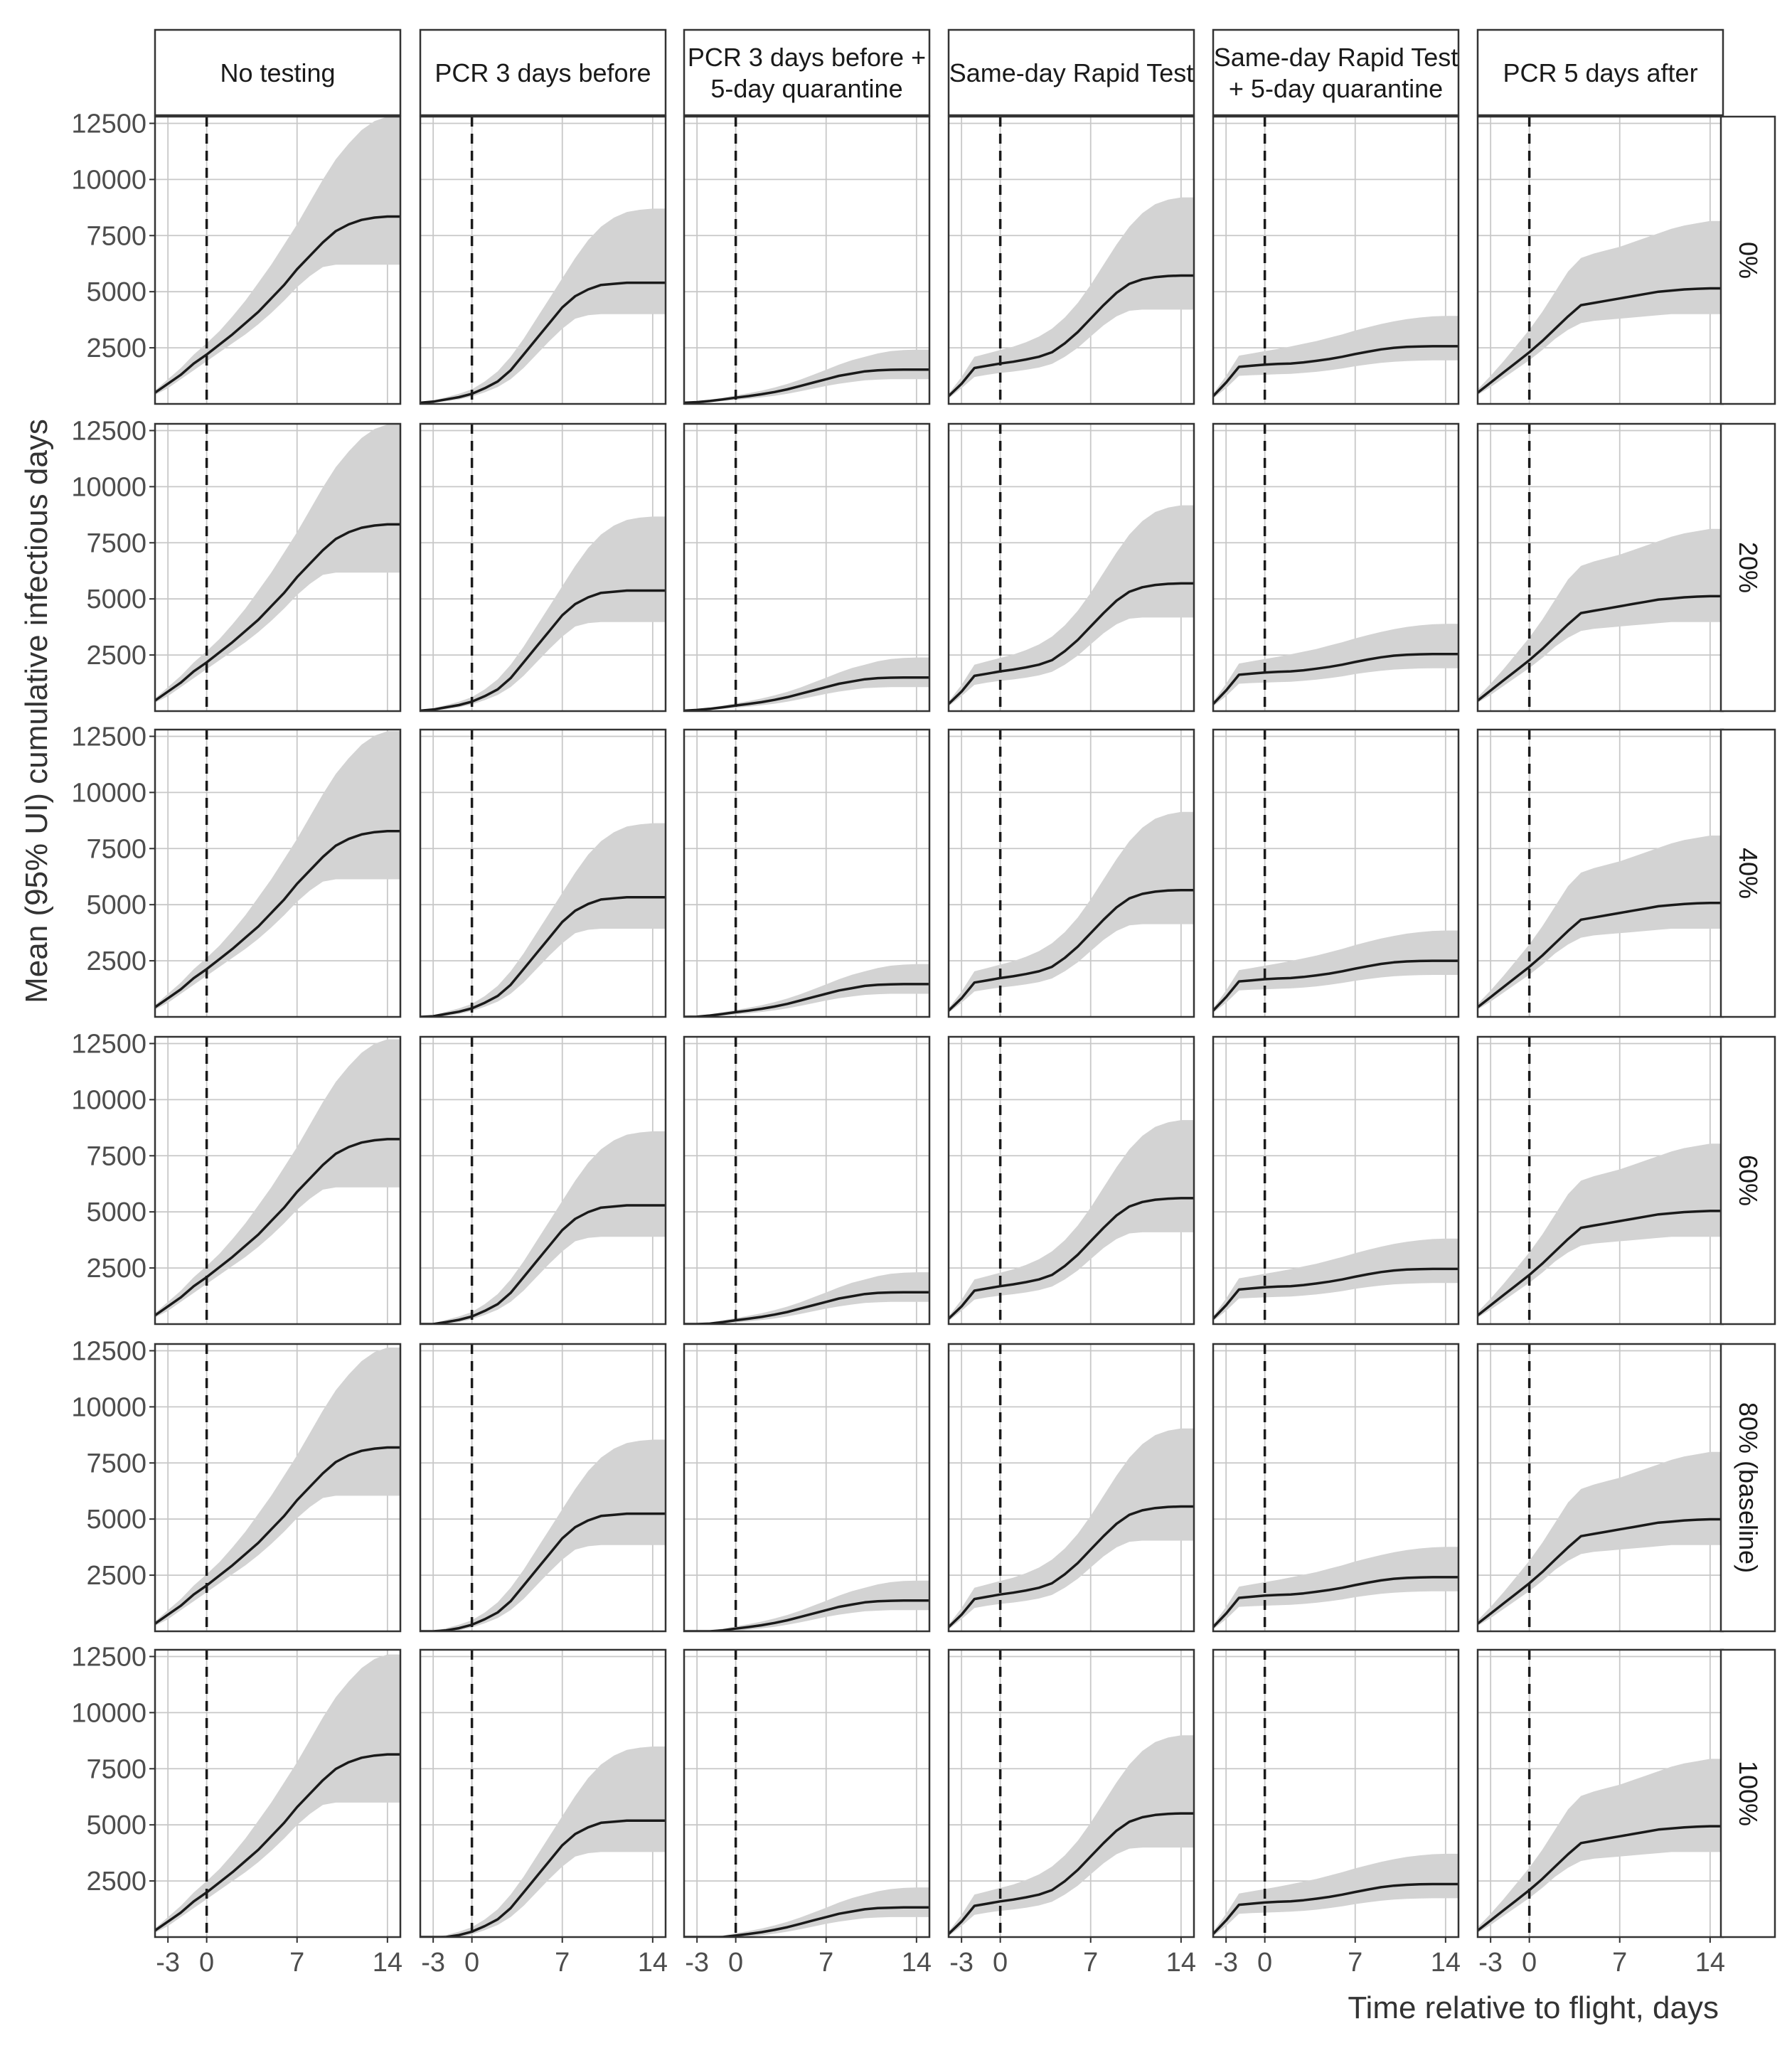 The width and height of the screenshot is (1792, 2048). I want to click on panel-background, so click(806, 1793).